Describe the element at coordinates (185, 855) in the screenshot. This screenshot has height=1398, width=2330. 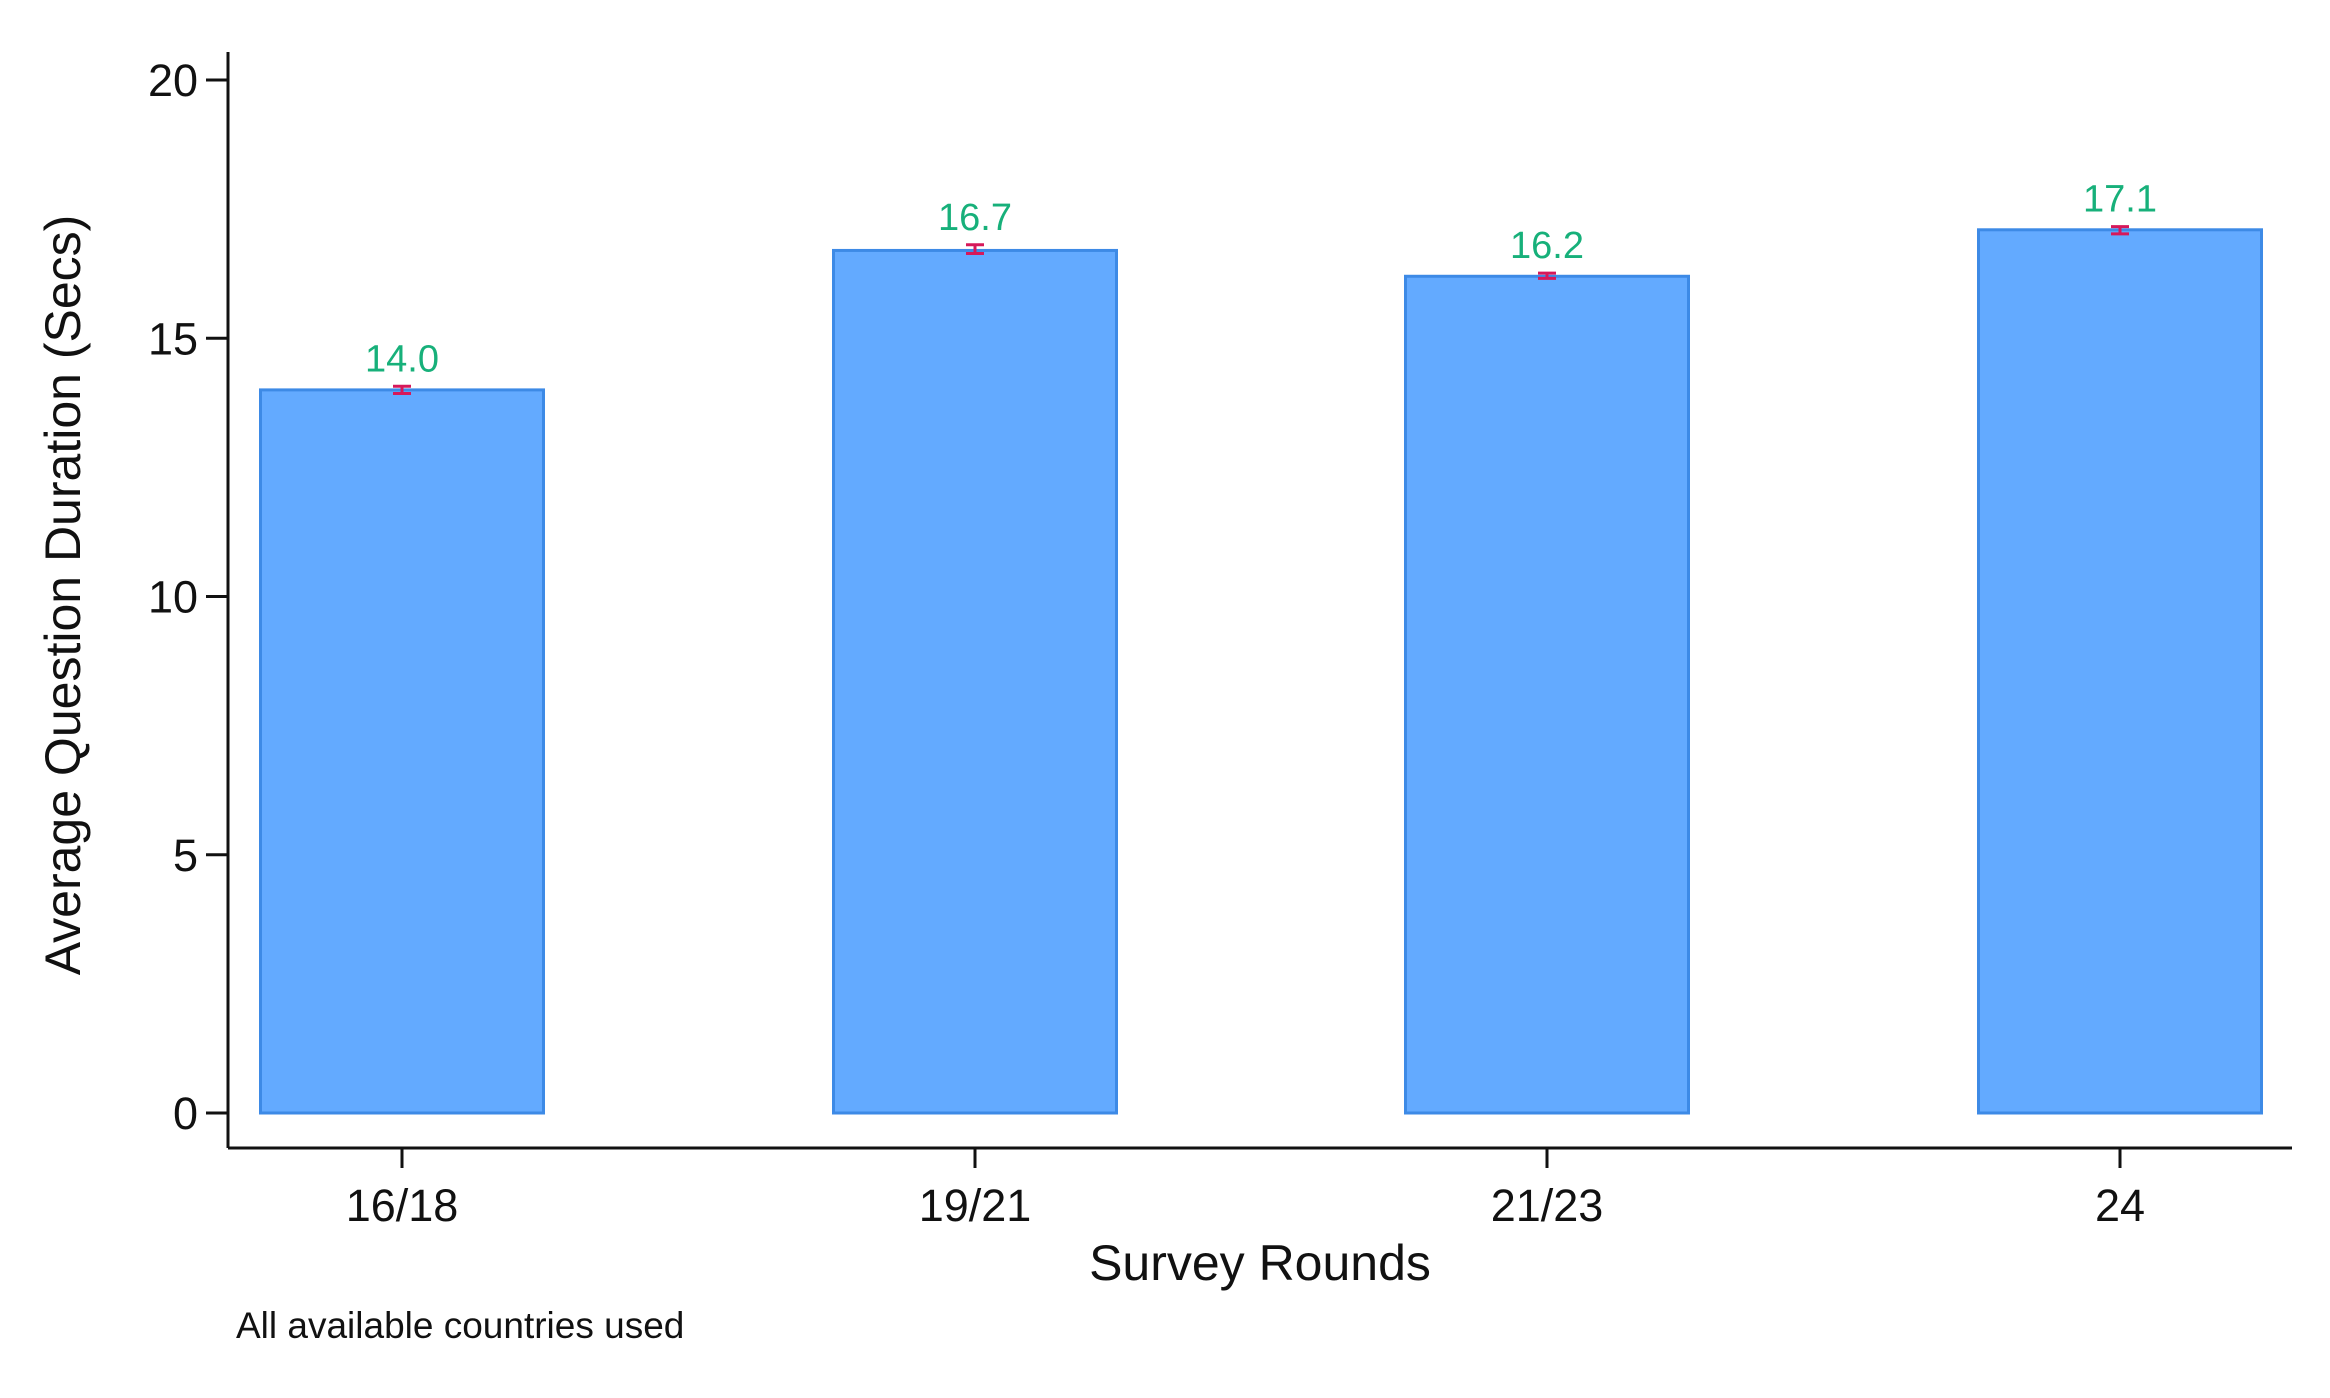
I see `y-tick-label: 5` at that location.